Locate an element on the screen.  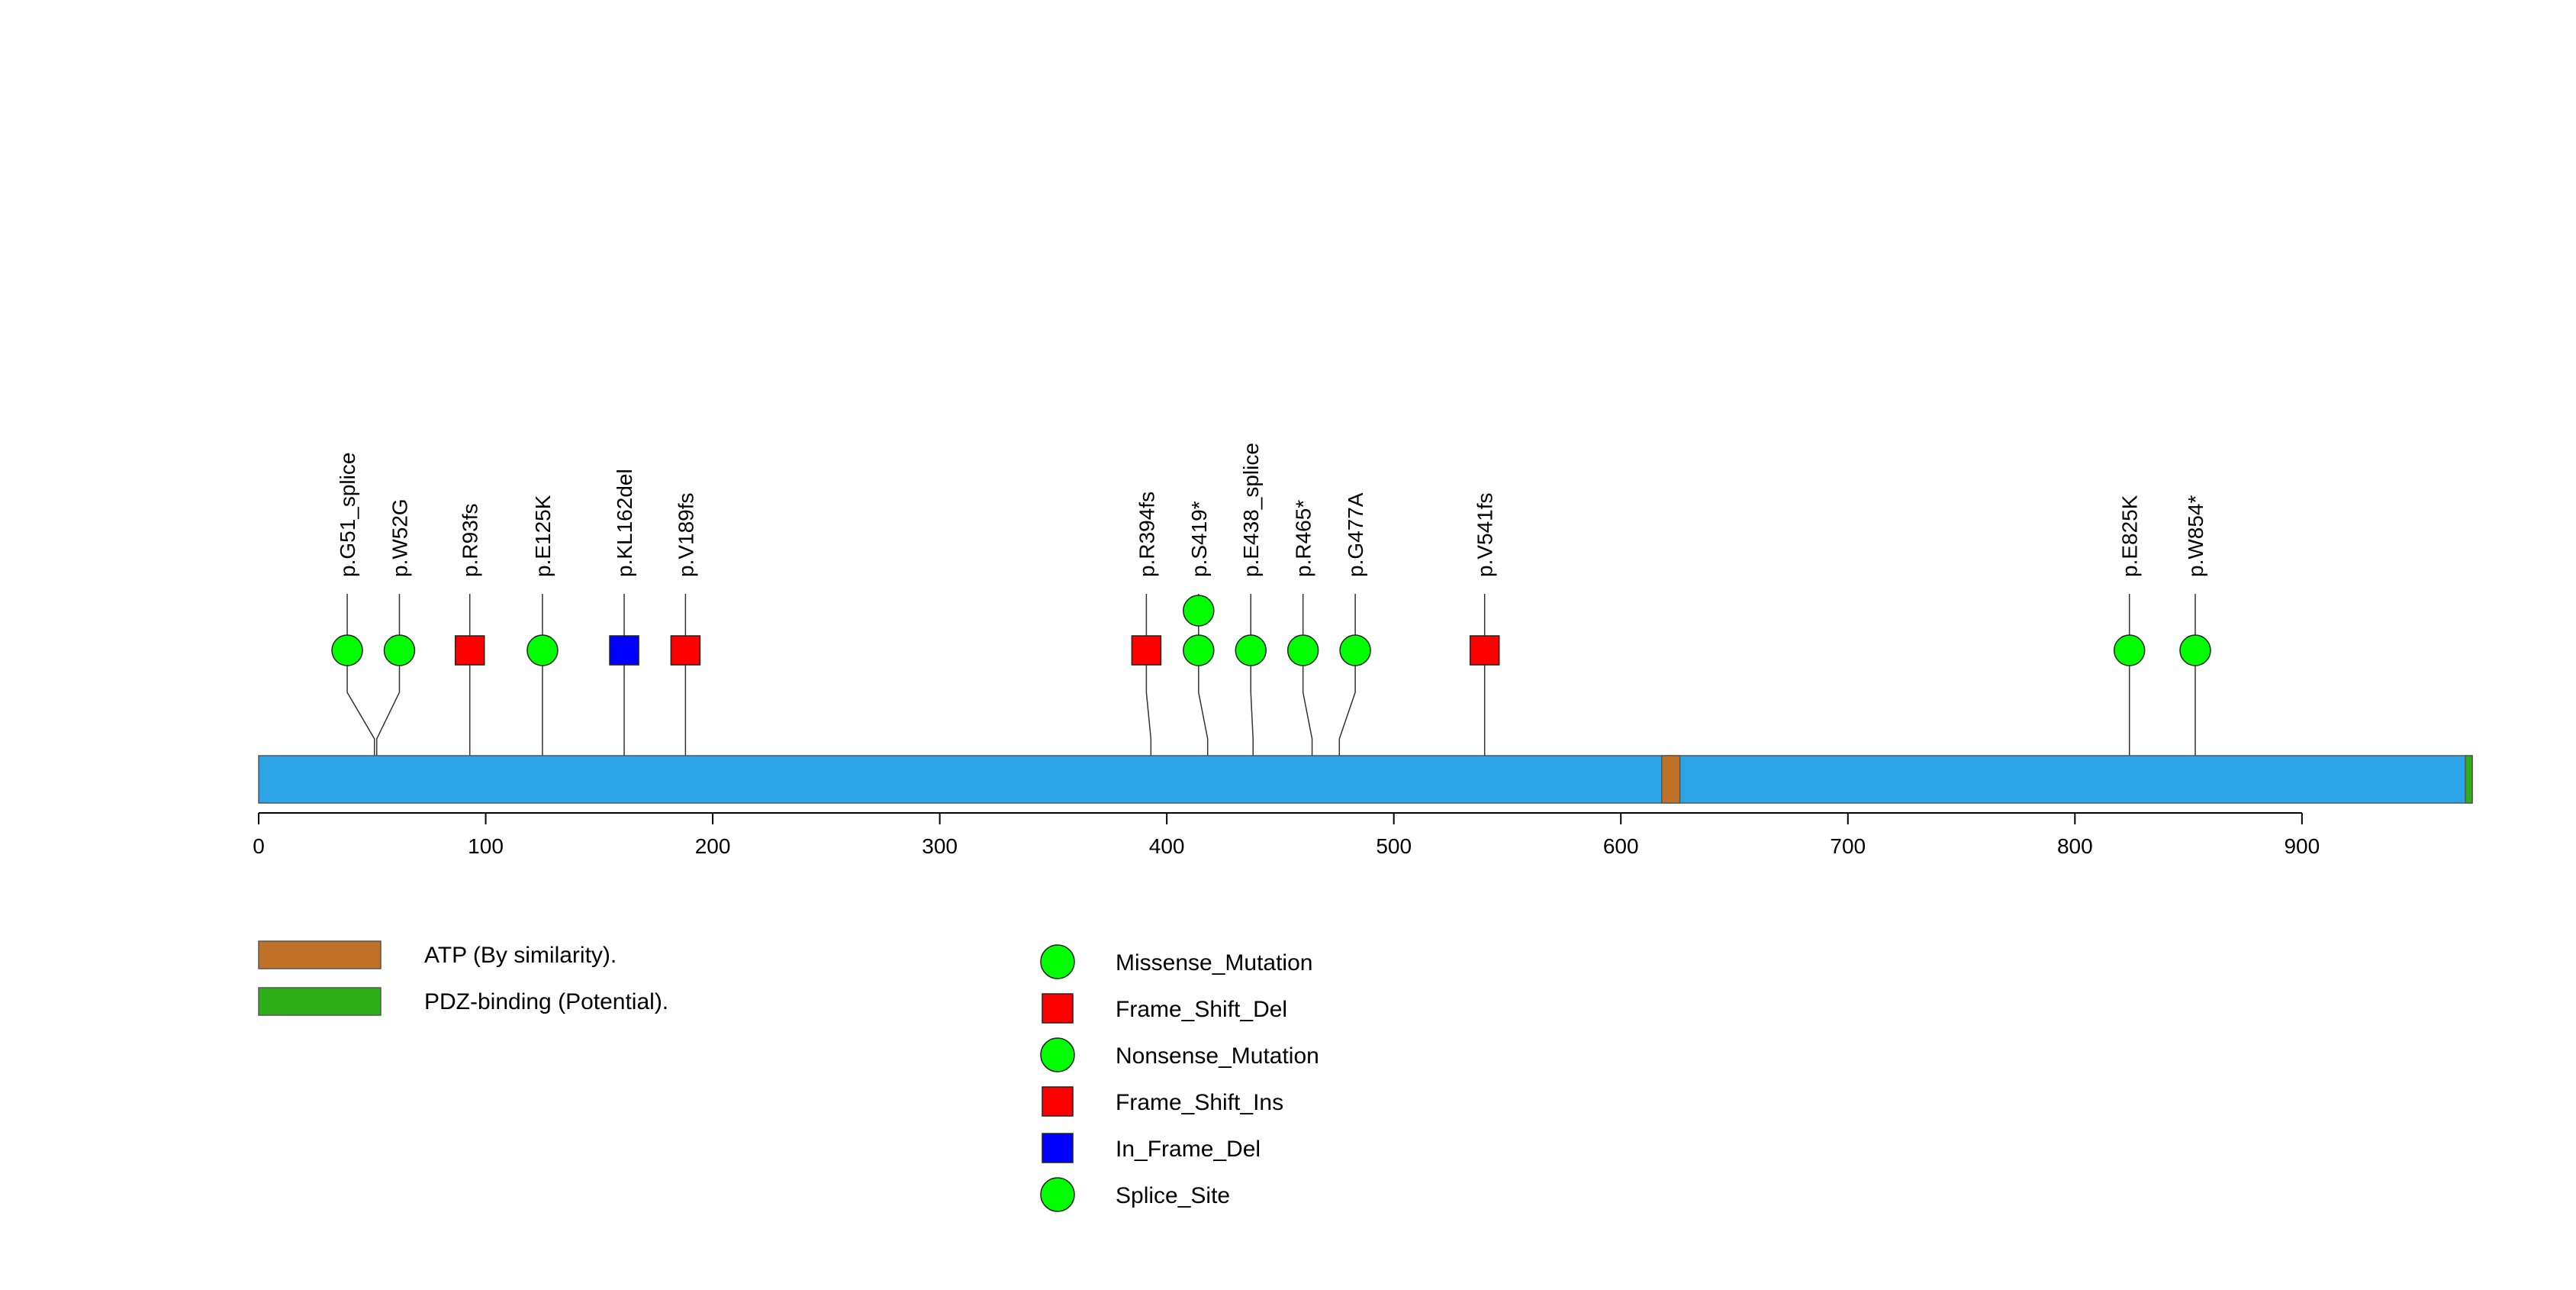
protein-bar is located at coordinates (1365, 780).